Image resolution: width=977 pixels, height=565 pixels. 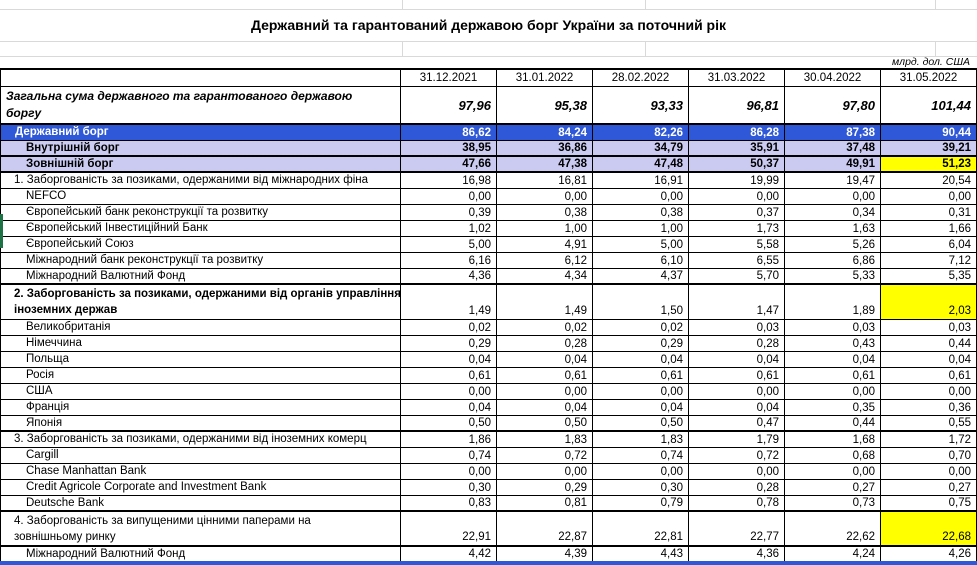 What do you see at coordinates (832, 276) in the screenshot?
I see `cell-value: 5,33` at bounding box center [832, 276].